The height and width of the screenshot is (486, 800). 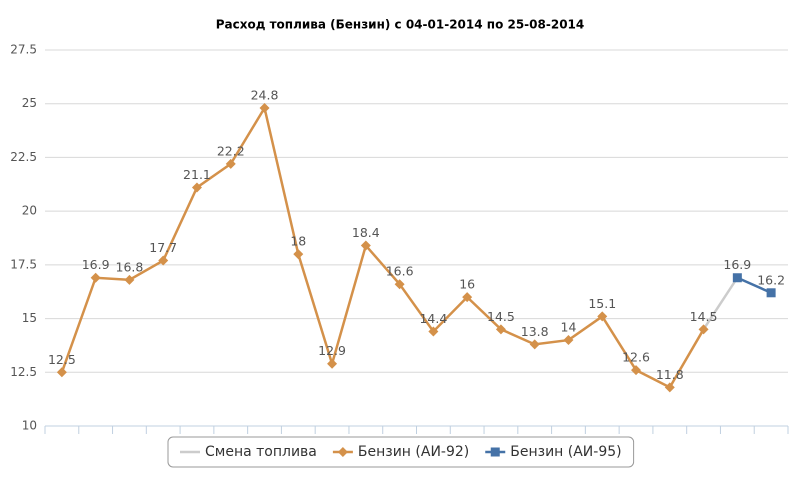 I want to click on data-label: 14.4, so click(x=433, y=318).